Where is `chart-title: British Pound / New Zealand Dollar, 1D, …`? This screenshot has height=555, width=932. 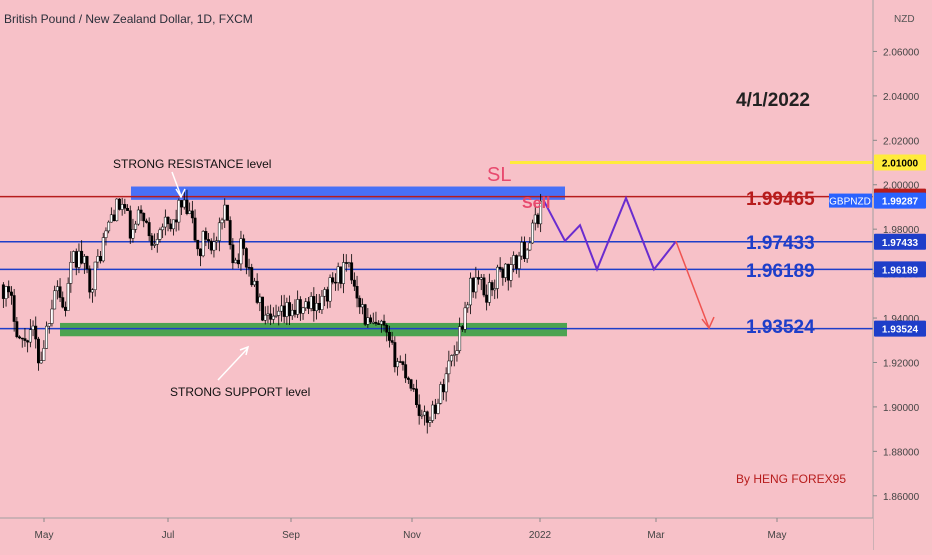
chart-title: British Pound / New Zealand Dollar, 1D, … is located at coordinates (128, 19).